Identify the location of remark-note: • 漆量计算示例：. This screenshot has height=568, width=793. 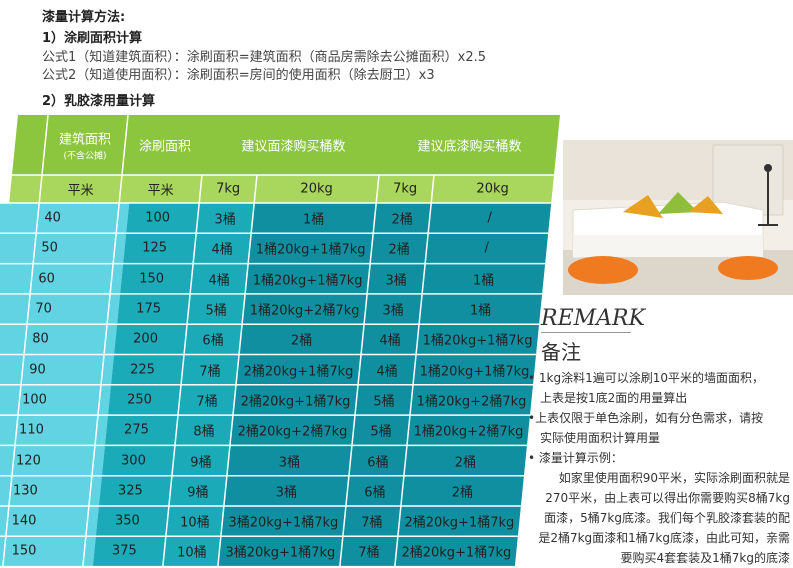
(575, 458).